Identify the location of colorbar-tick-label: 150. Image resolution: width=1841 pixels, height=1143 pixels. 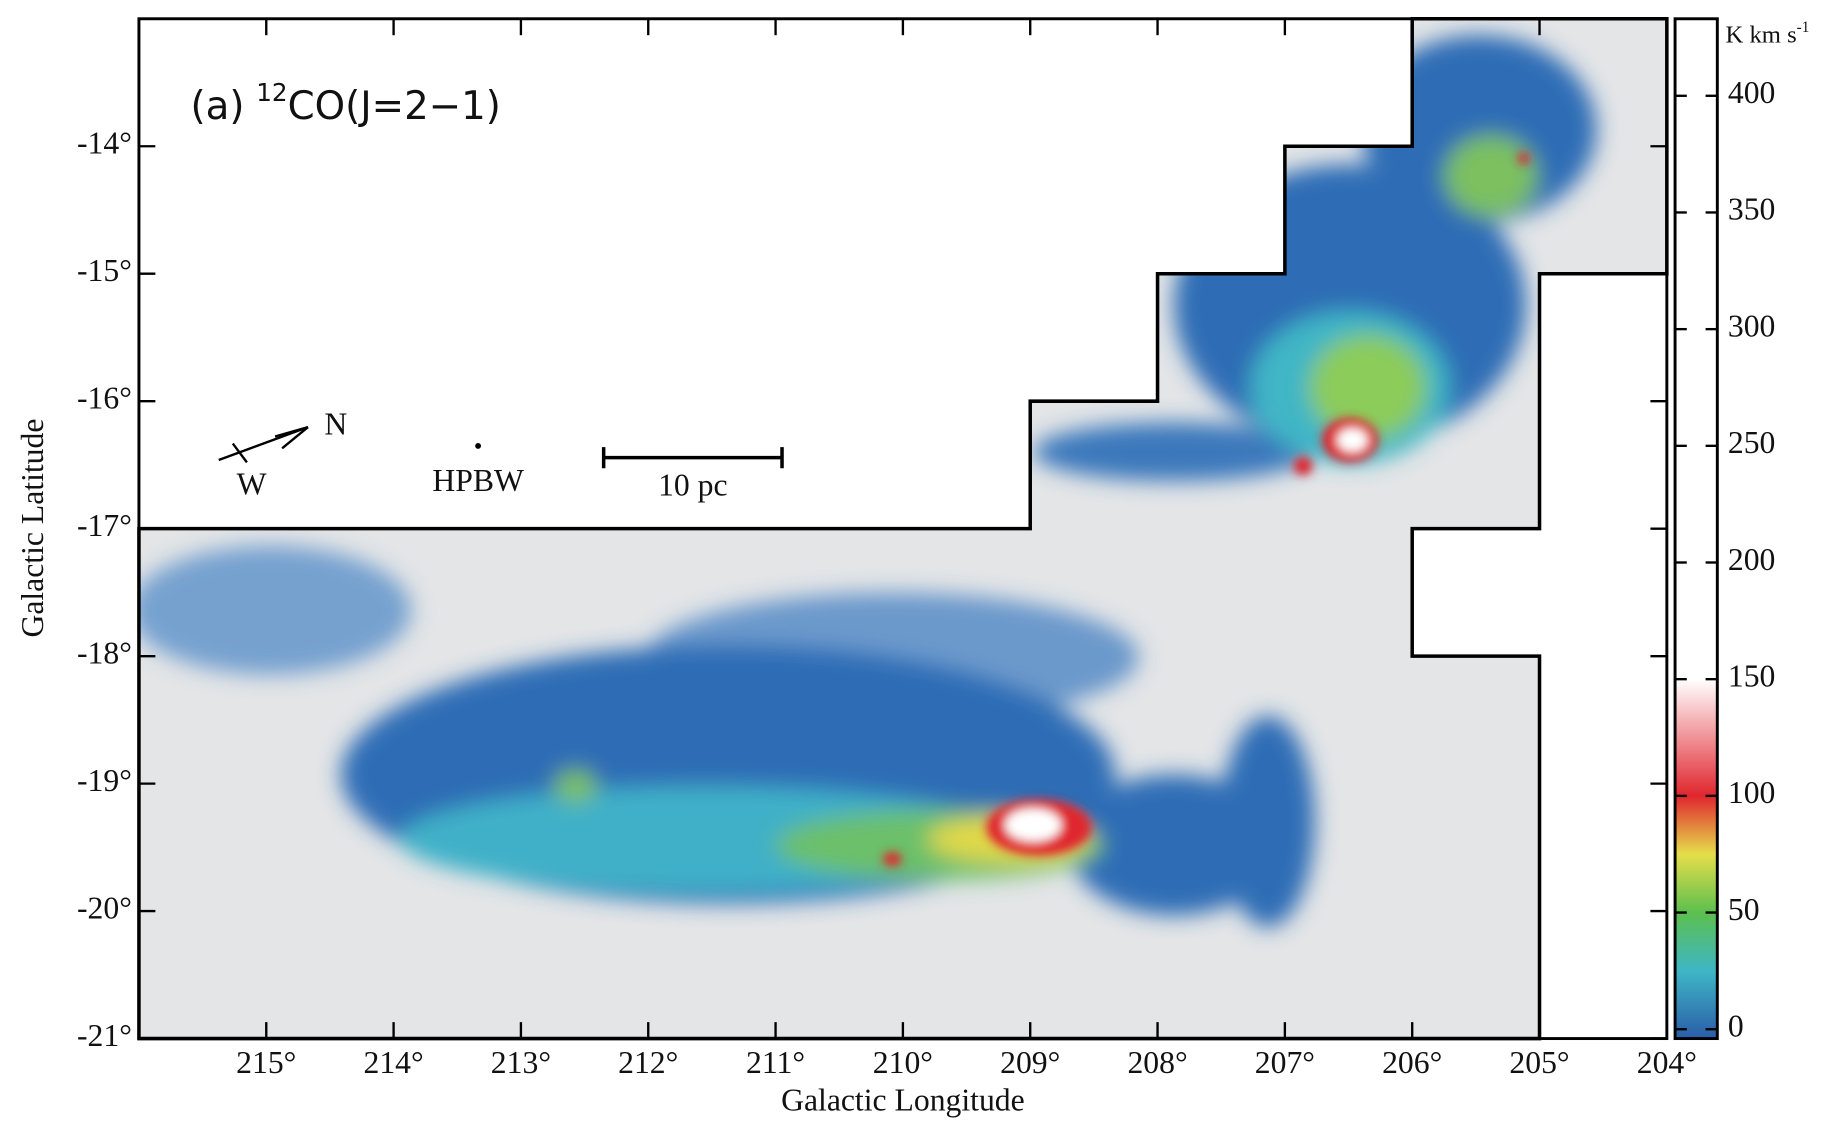
(1752, 675).